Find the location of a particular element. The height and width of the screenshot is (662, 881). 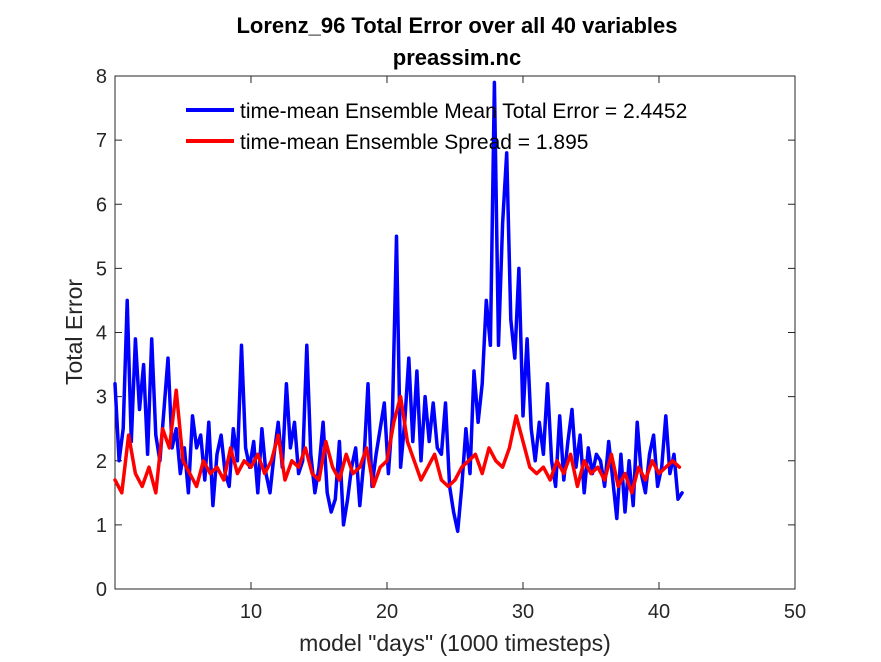

y-axis-label: Total Error is located at coordinates (74, 332).